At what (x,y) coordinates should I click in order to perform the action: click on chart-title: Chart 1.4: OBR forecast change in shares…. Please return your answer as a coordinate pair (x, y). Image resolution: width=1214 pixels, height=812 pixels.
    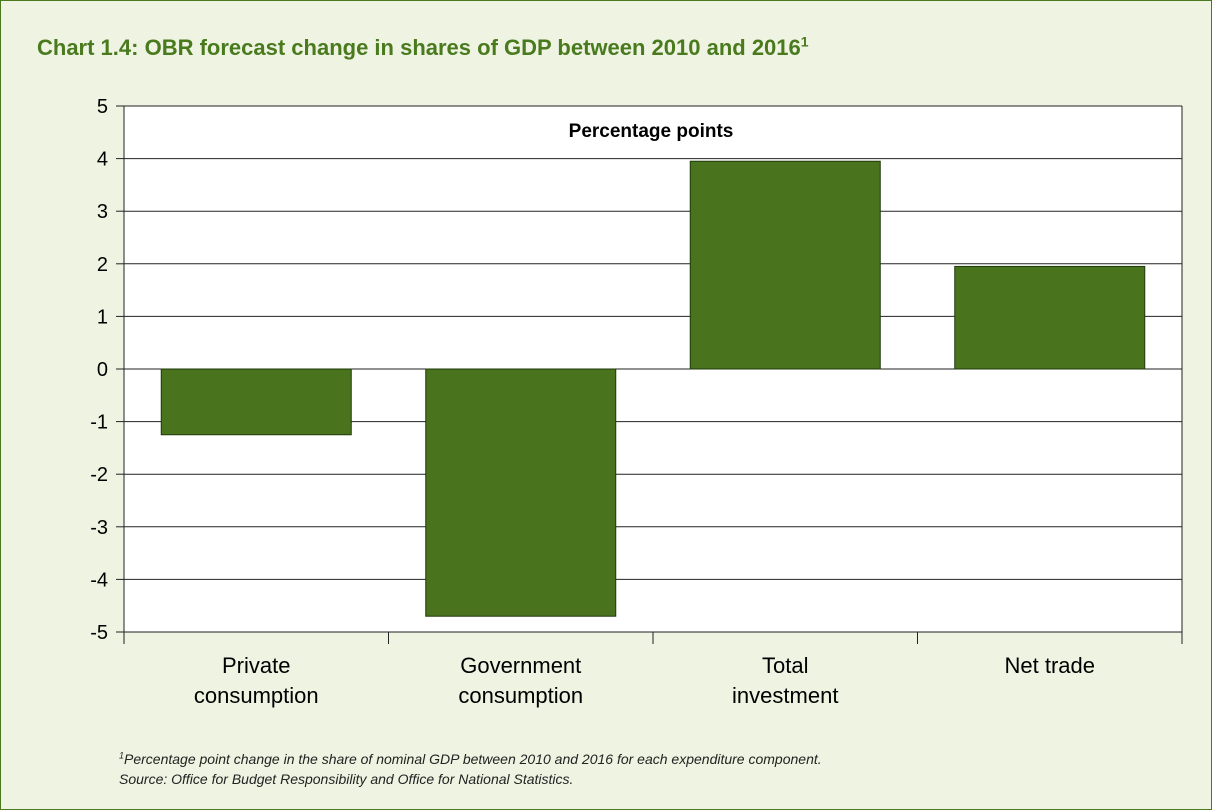
    Looking at the image, I should click on (423, 48).